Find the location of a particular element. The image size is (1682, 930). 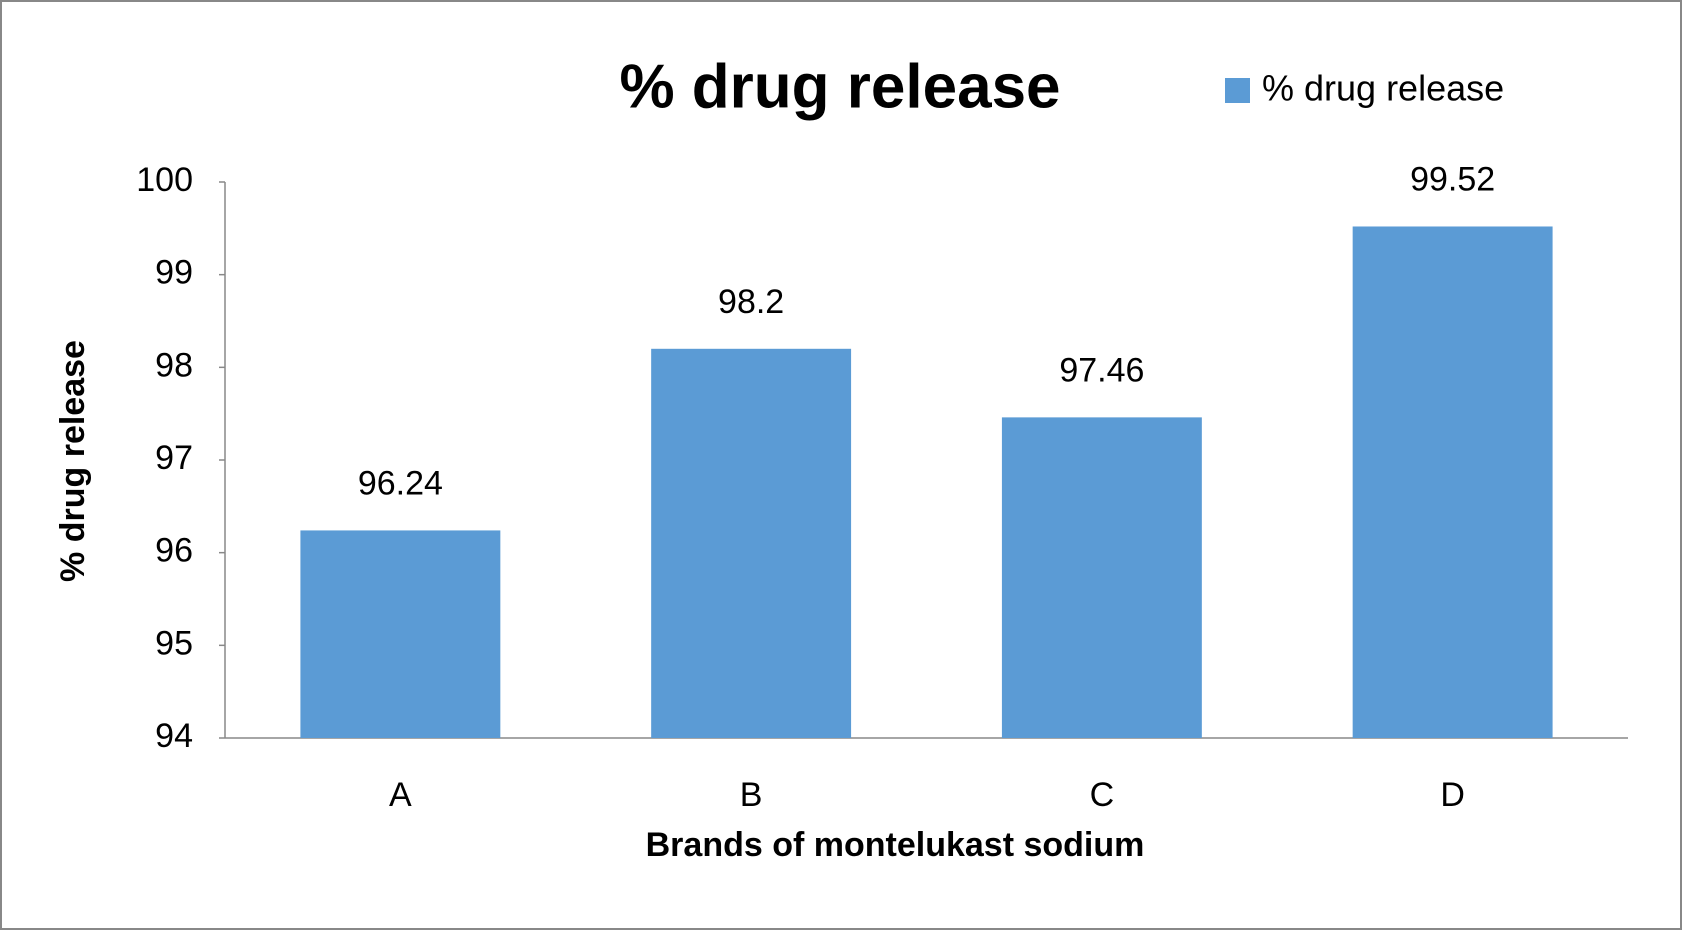

data-label: 96.24 is located at coordinates (400, 483).